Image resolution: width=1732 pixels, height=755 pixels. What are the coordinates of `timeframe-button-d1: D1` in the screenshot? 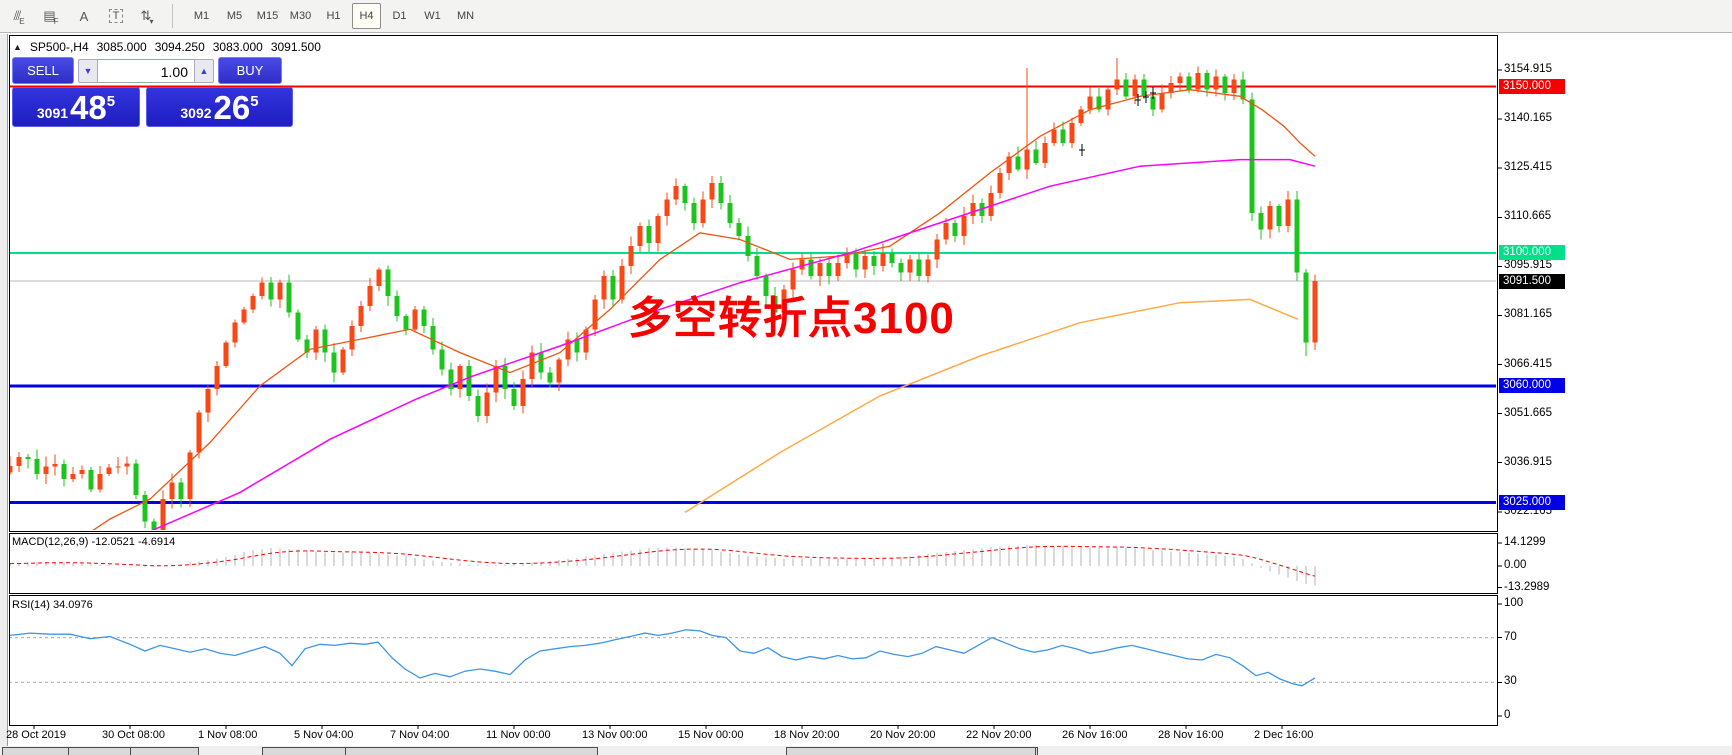 It's located at (399, 16).